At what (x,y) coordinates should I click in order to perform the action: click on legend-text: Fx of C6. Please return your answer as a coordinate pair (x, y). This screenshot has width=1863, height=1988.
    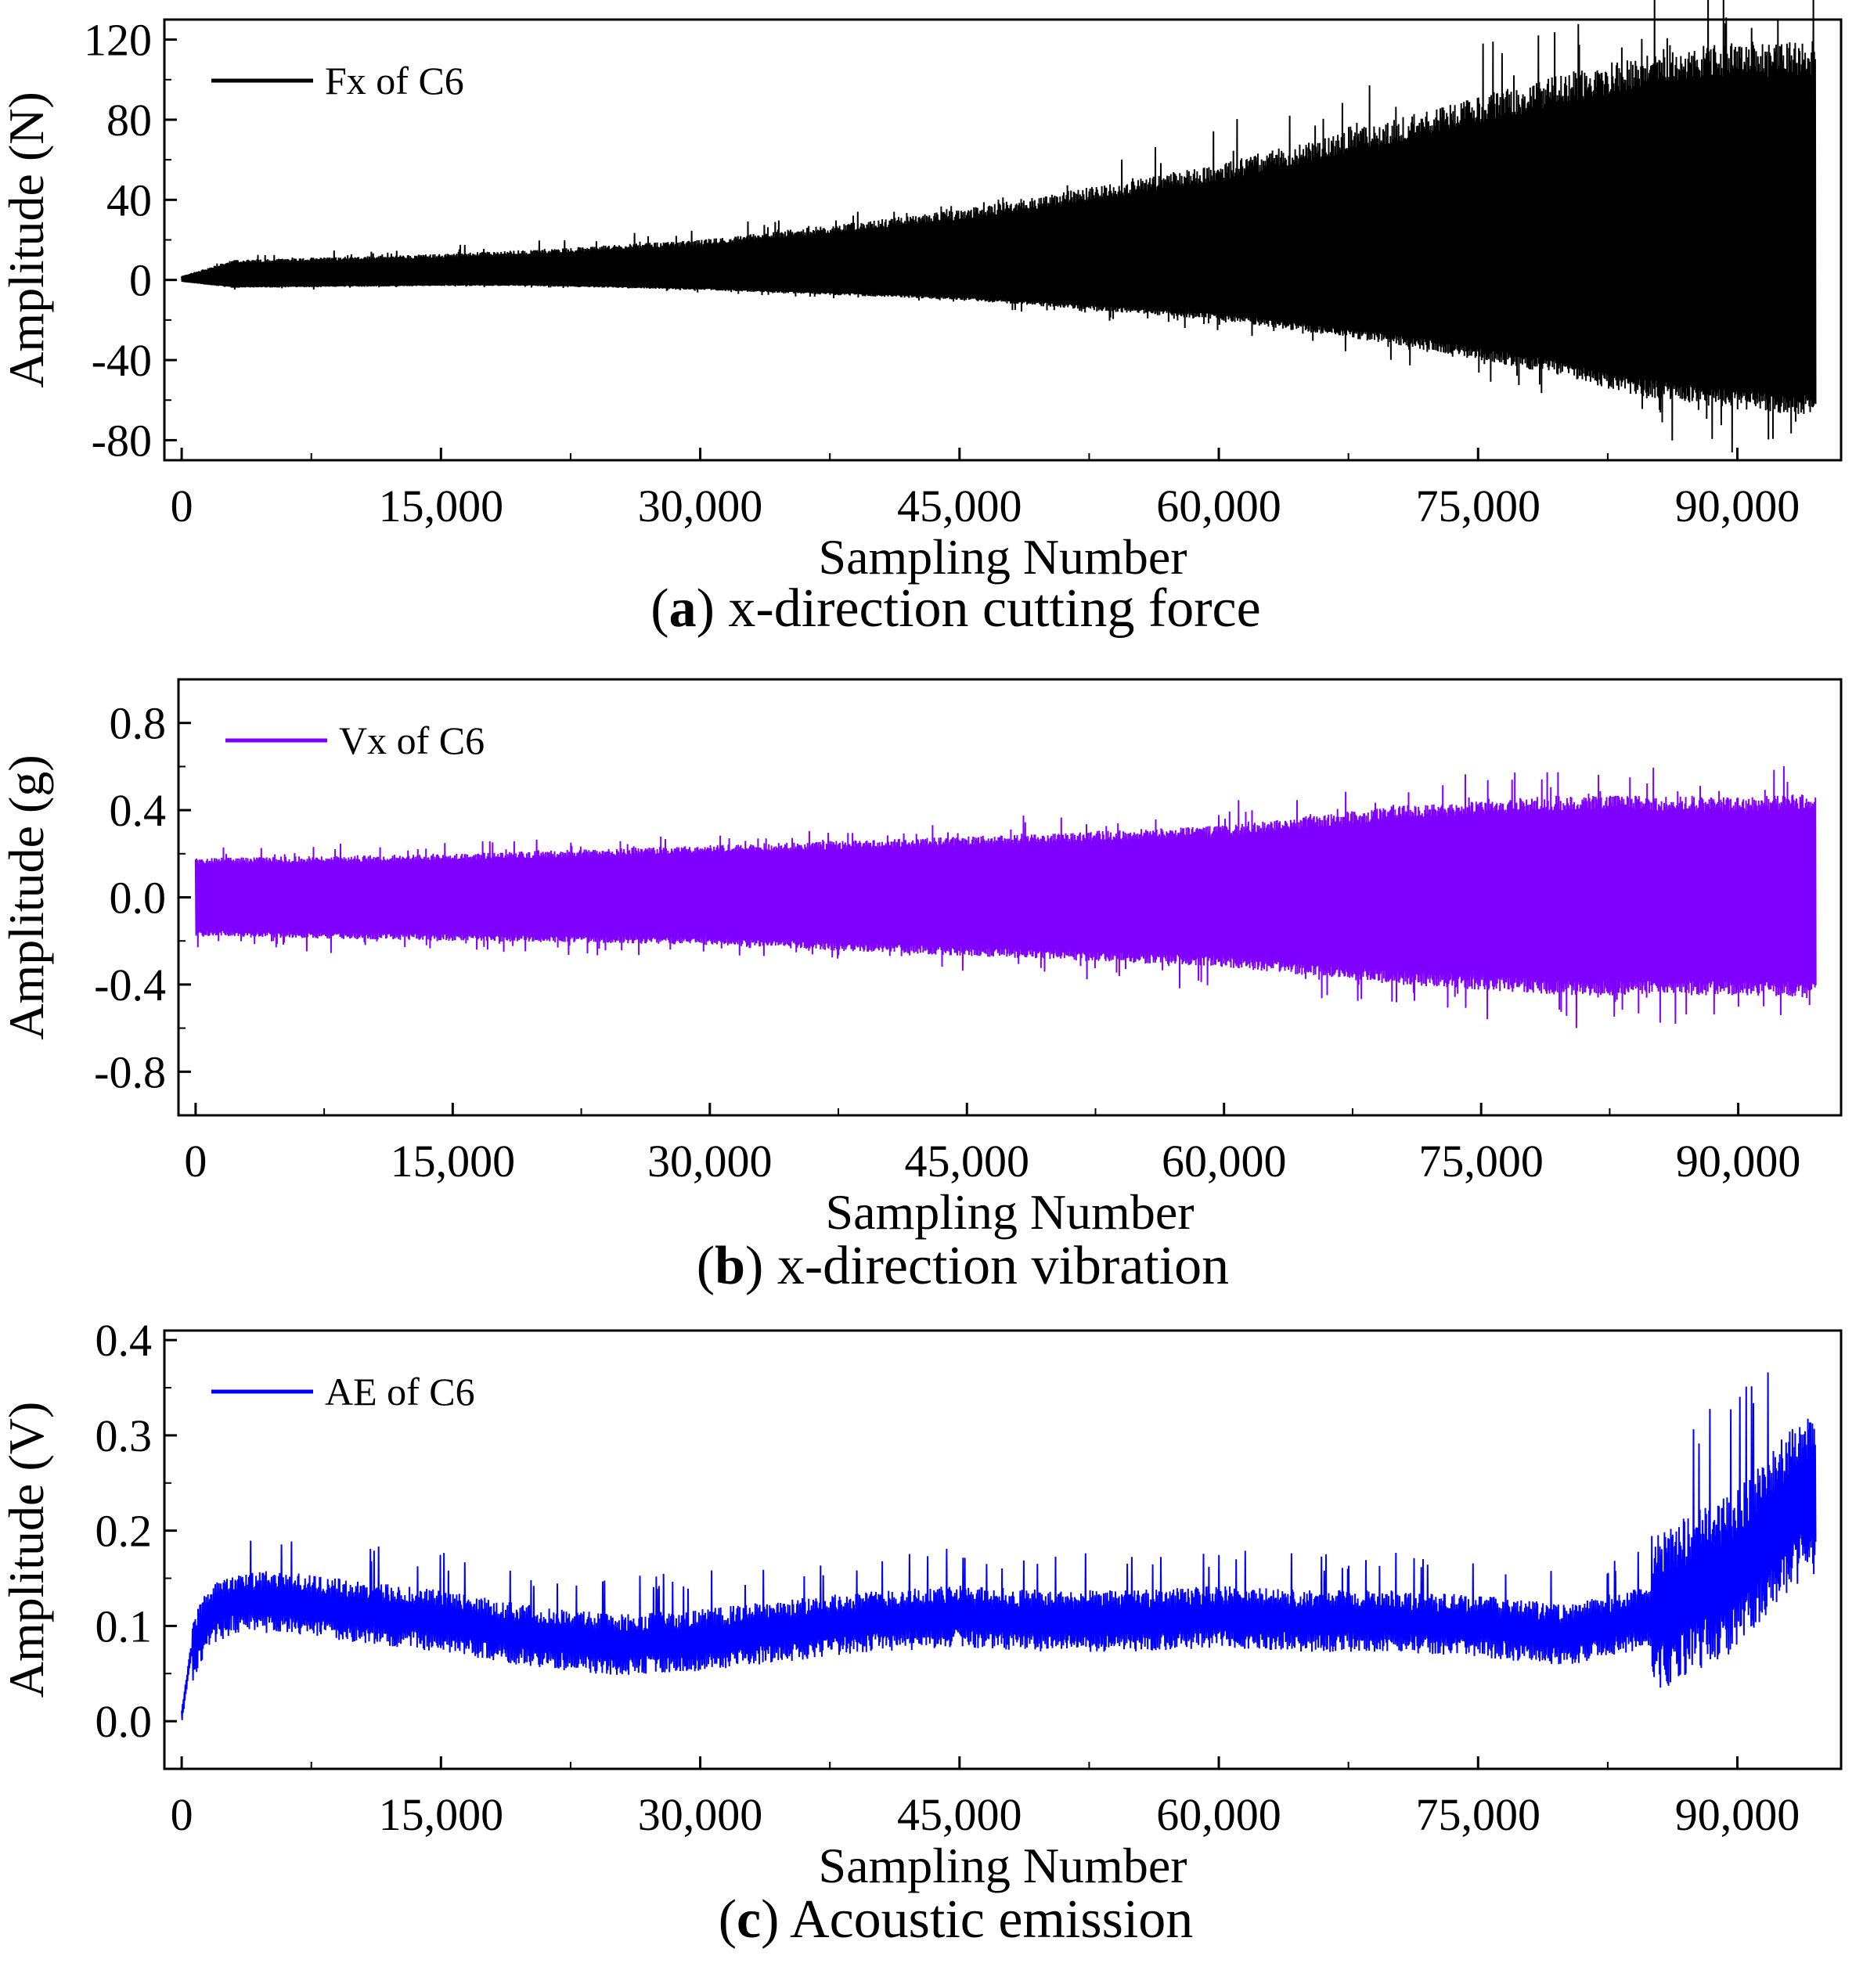
    Looking at the image, I should click on (394, 81).